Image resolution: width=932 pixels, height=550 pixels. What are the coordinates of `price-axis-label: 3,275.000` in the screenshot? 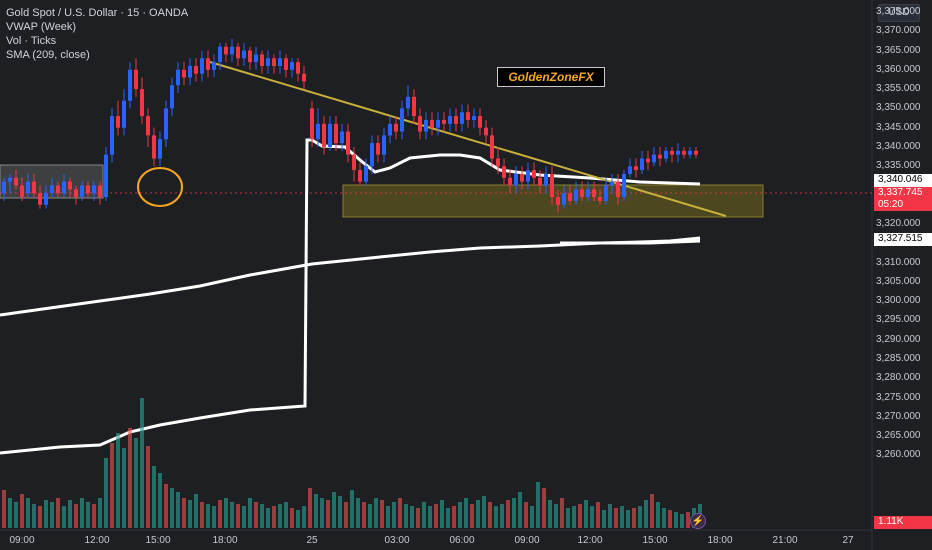 It's located at (898, 397).